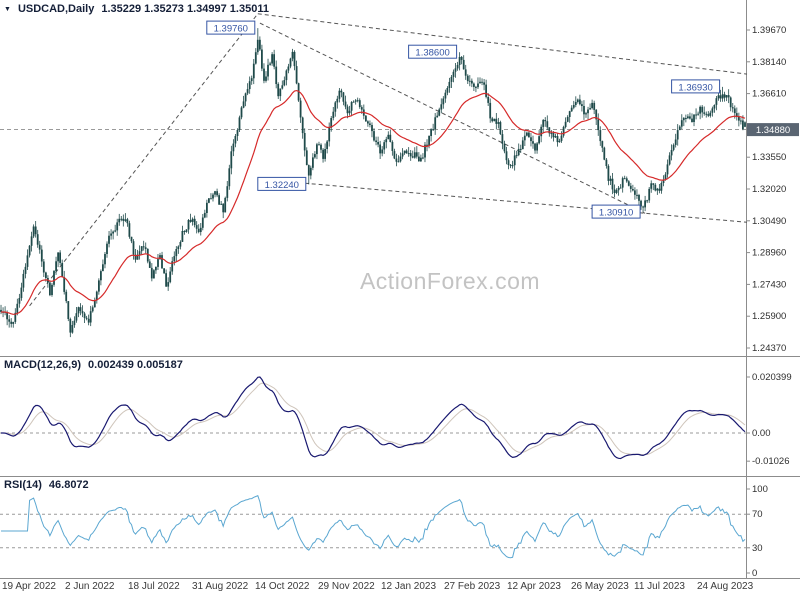  What do you see at coordinates (409, 586) in the screenshot?
I see `x-axis-label: 12 Jan 2023` at bounding box center [409, 586].